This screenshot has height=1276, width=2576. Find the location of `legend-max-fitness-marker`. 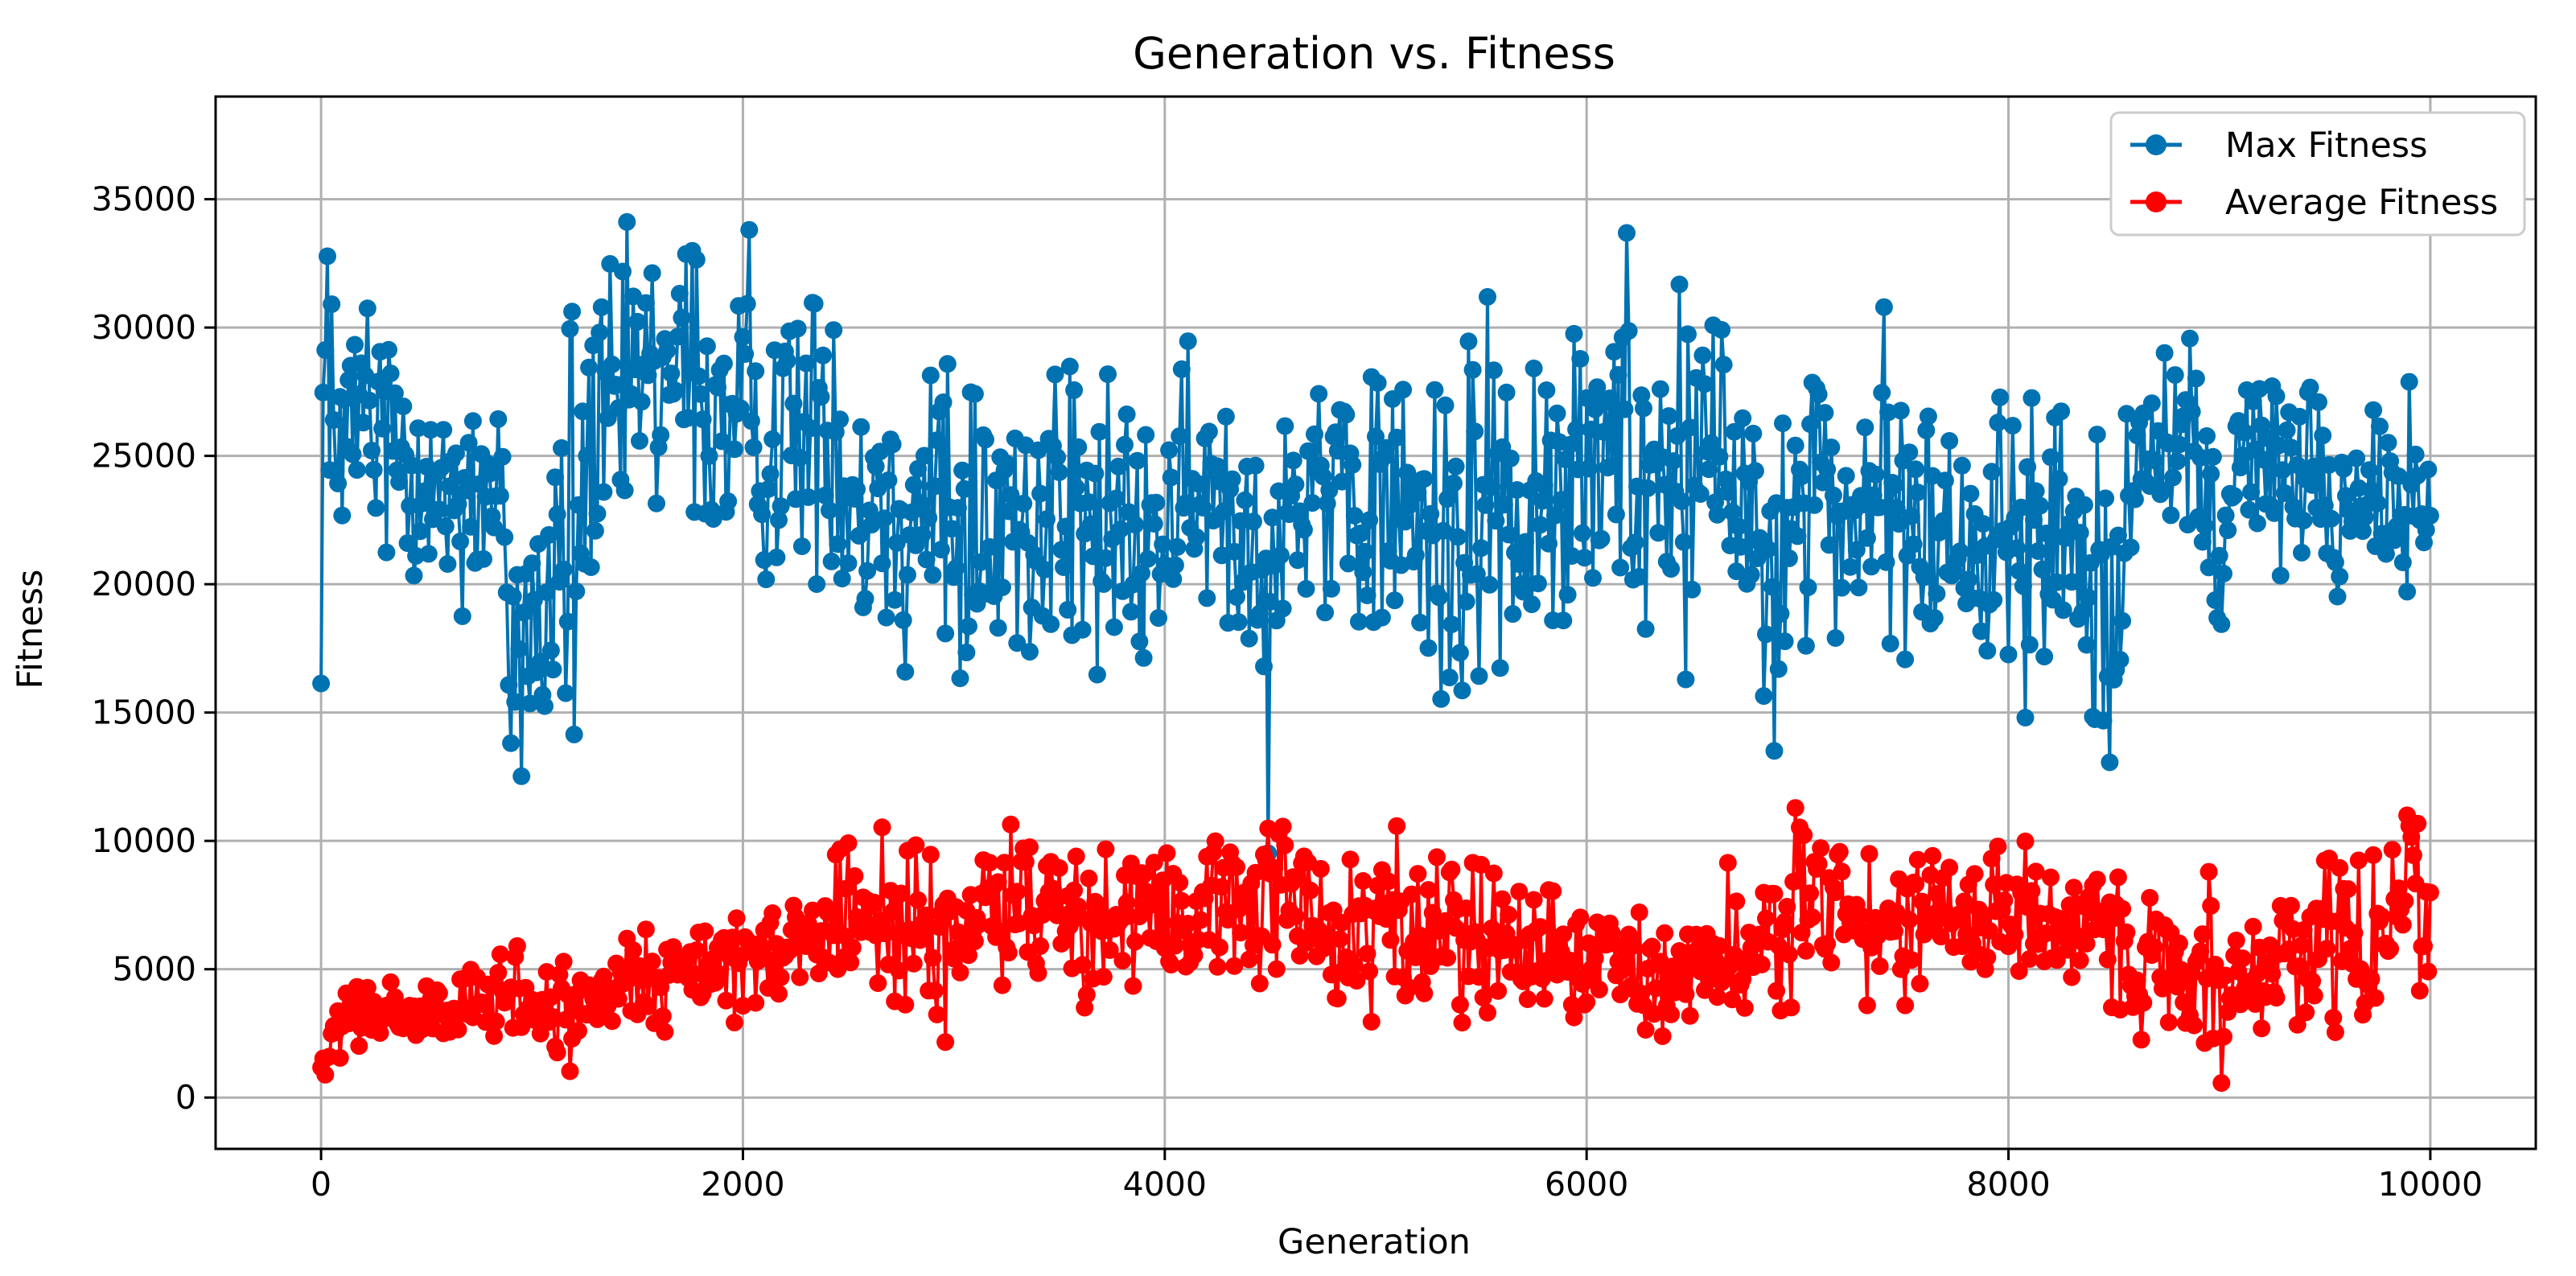

legend-max-fitness-marker is located at coordinates (2156, 144).